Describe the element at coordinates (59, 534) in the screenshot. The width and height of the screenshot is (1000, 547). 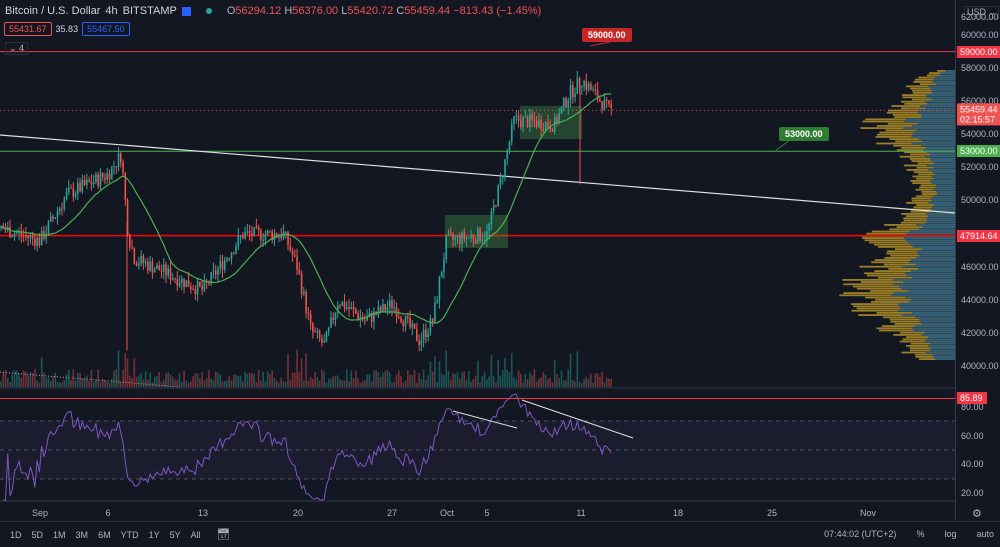
I see `range-button: 1M` at that location.